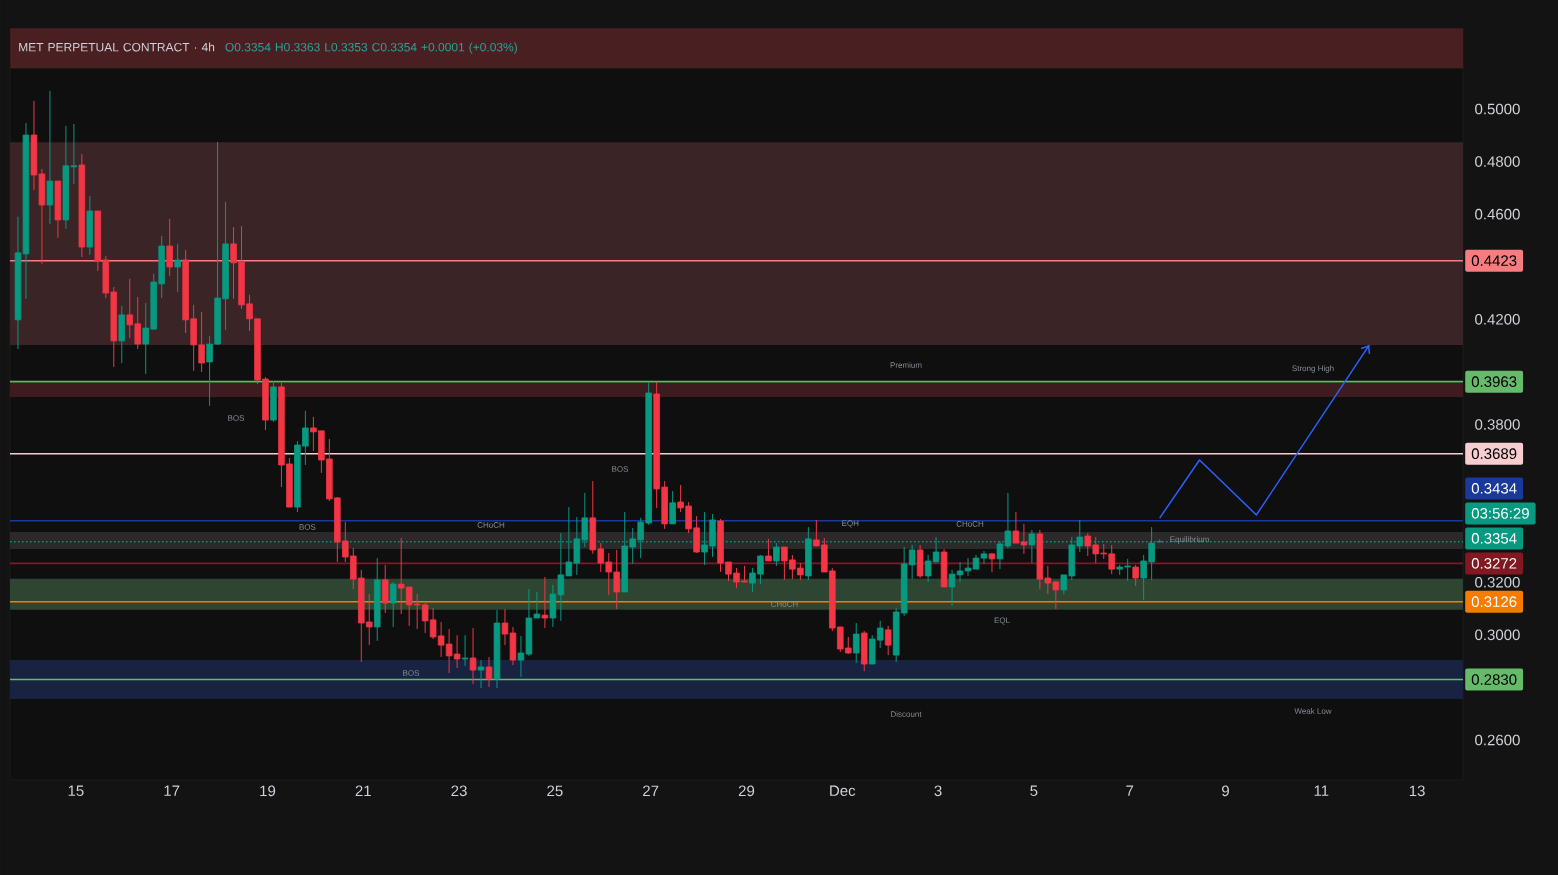 The image size is (1558, 875). I want to click on x-tick-label: 29, so click(746, 791).